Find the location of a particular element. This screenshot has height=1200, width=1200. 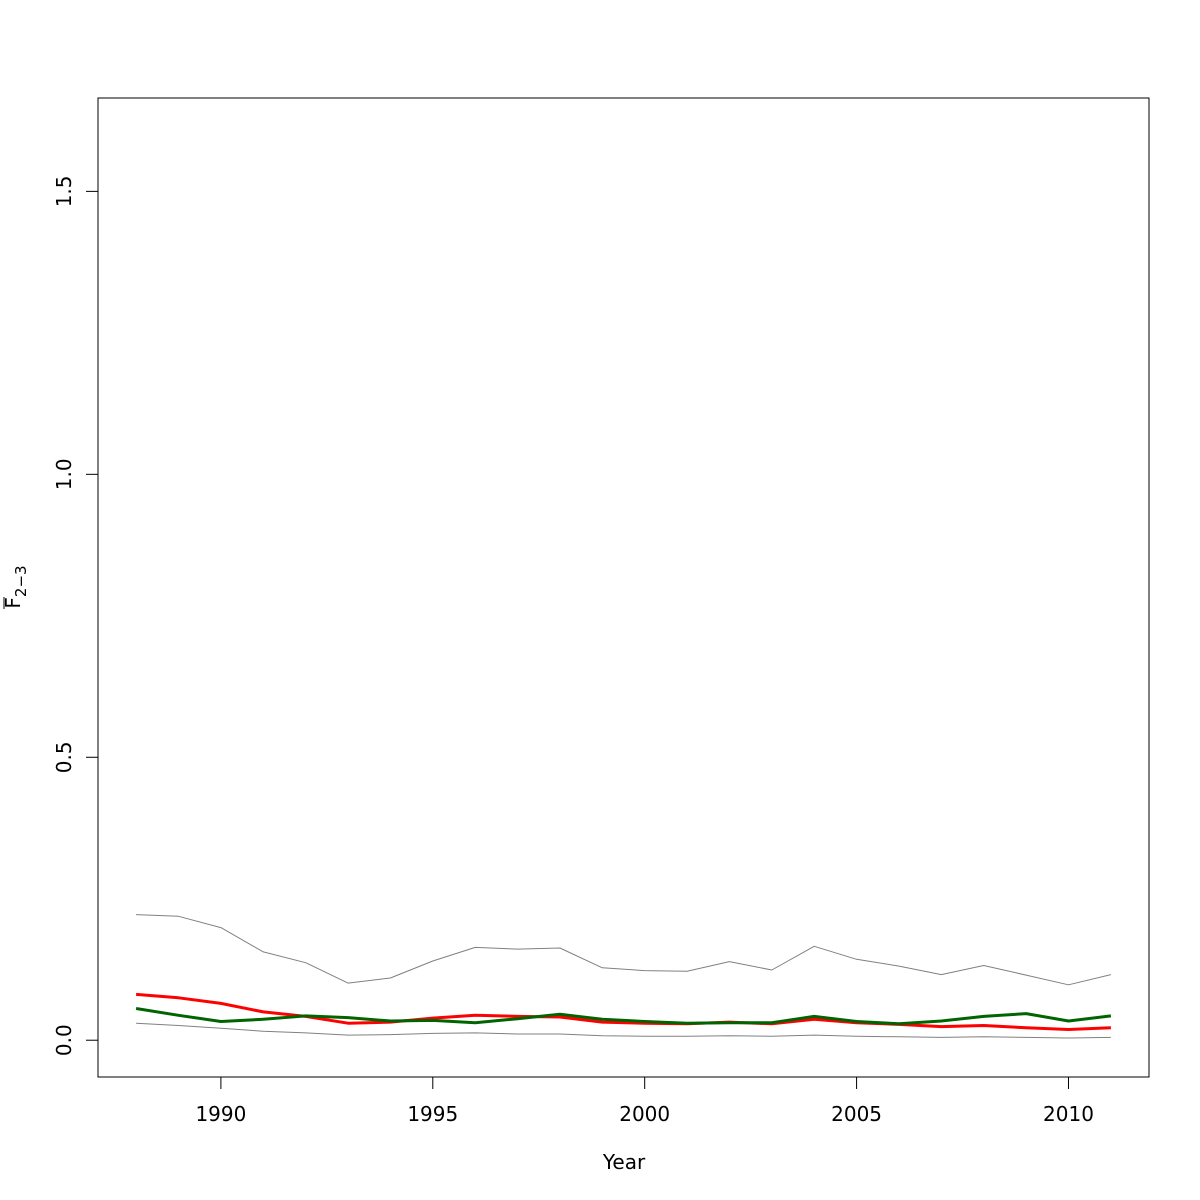

y-tick-label: 0.5 is located at coordinates (64, 757).